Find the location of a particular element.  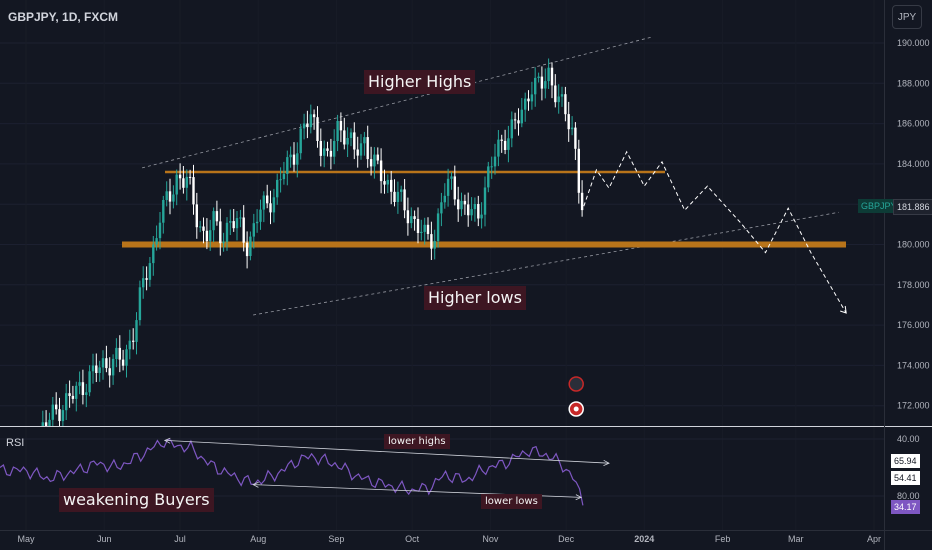

time-tick-label: Mar is located at coordinates (796, 539).